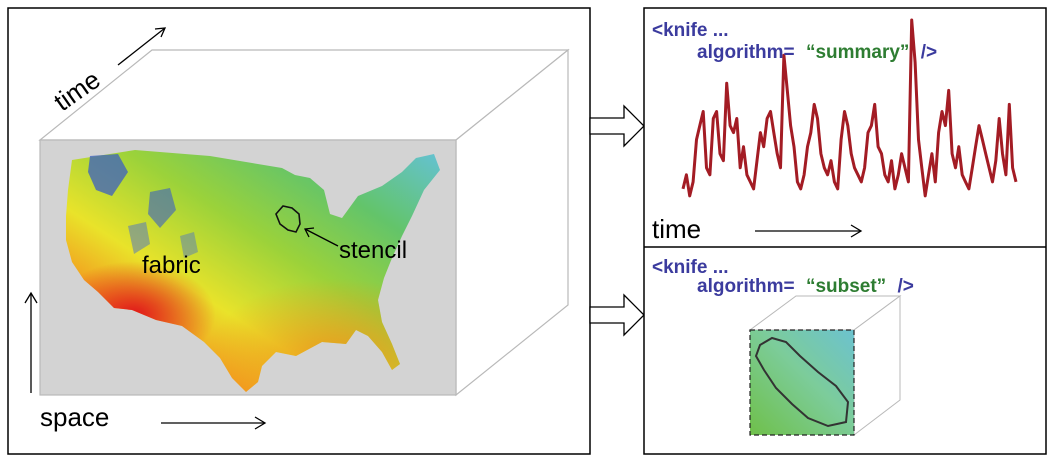 The image size is (1054, 460). I want to click on stencil-outline, so click(288, 219).